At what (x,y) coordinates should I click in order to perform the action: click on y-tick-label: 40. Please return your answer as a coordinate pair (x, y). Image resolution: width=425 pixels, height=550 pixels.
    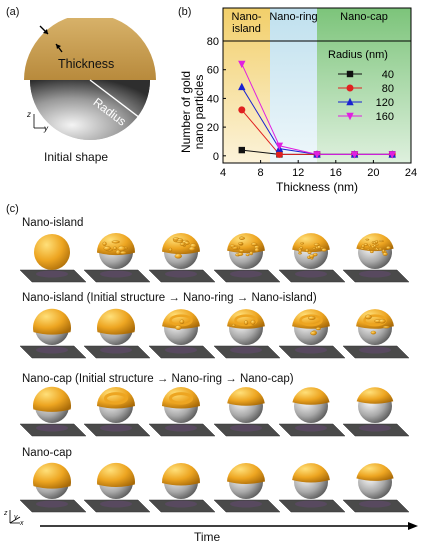
    Looking at the image, I should click on (213, 99).